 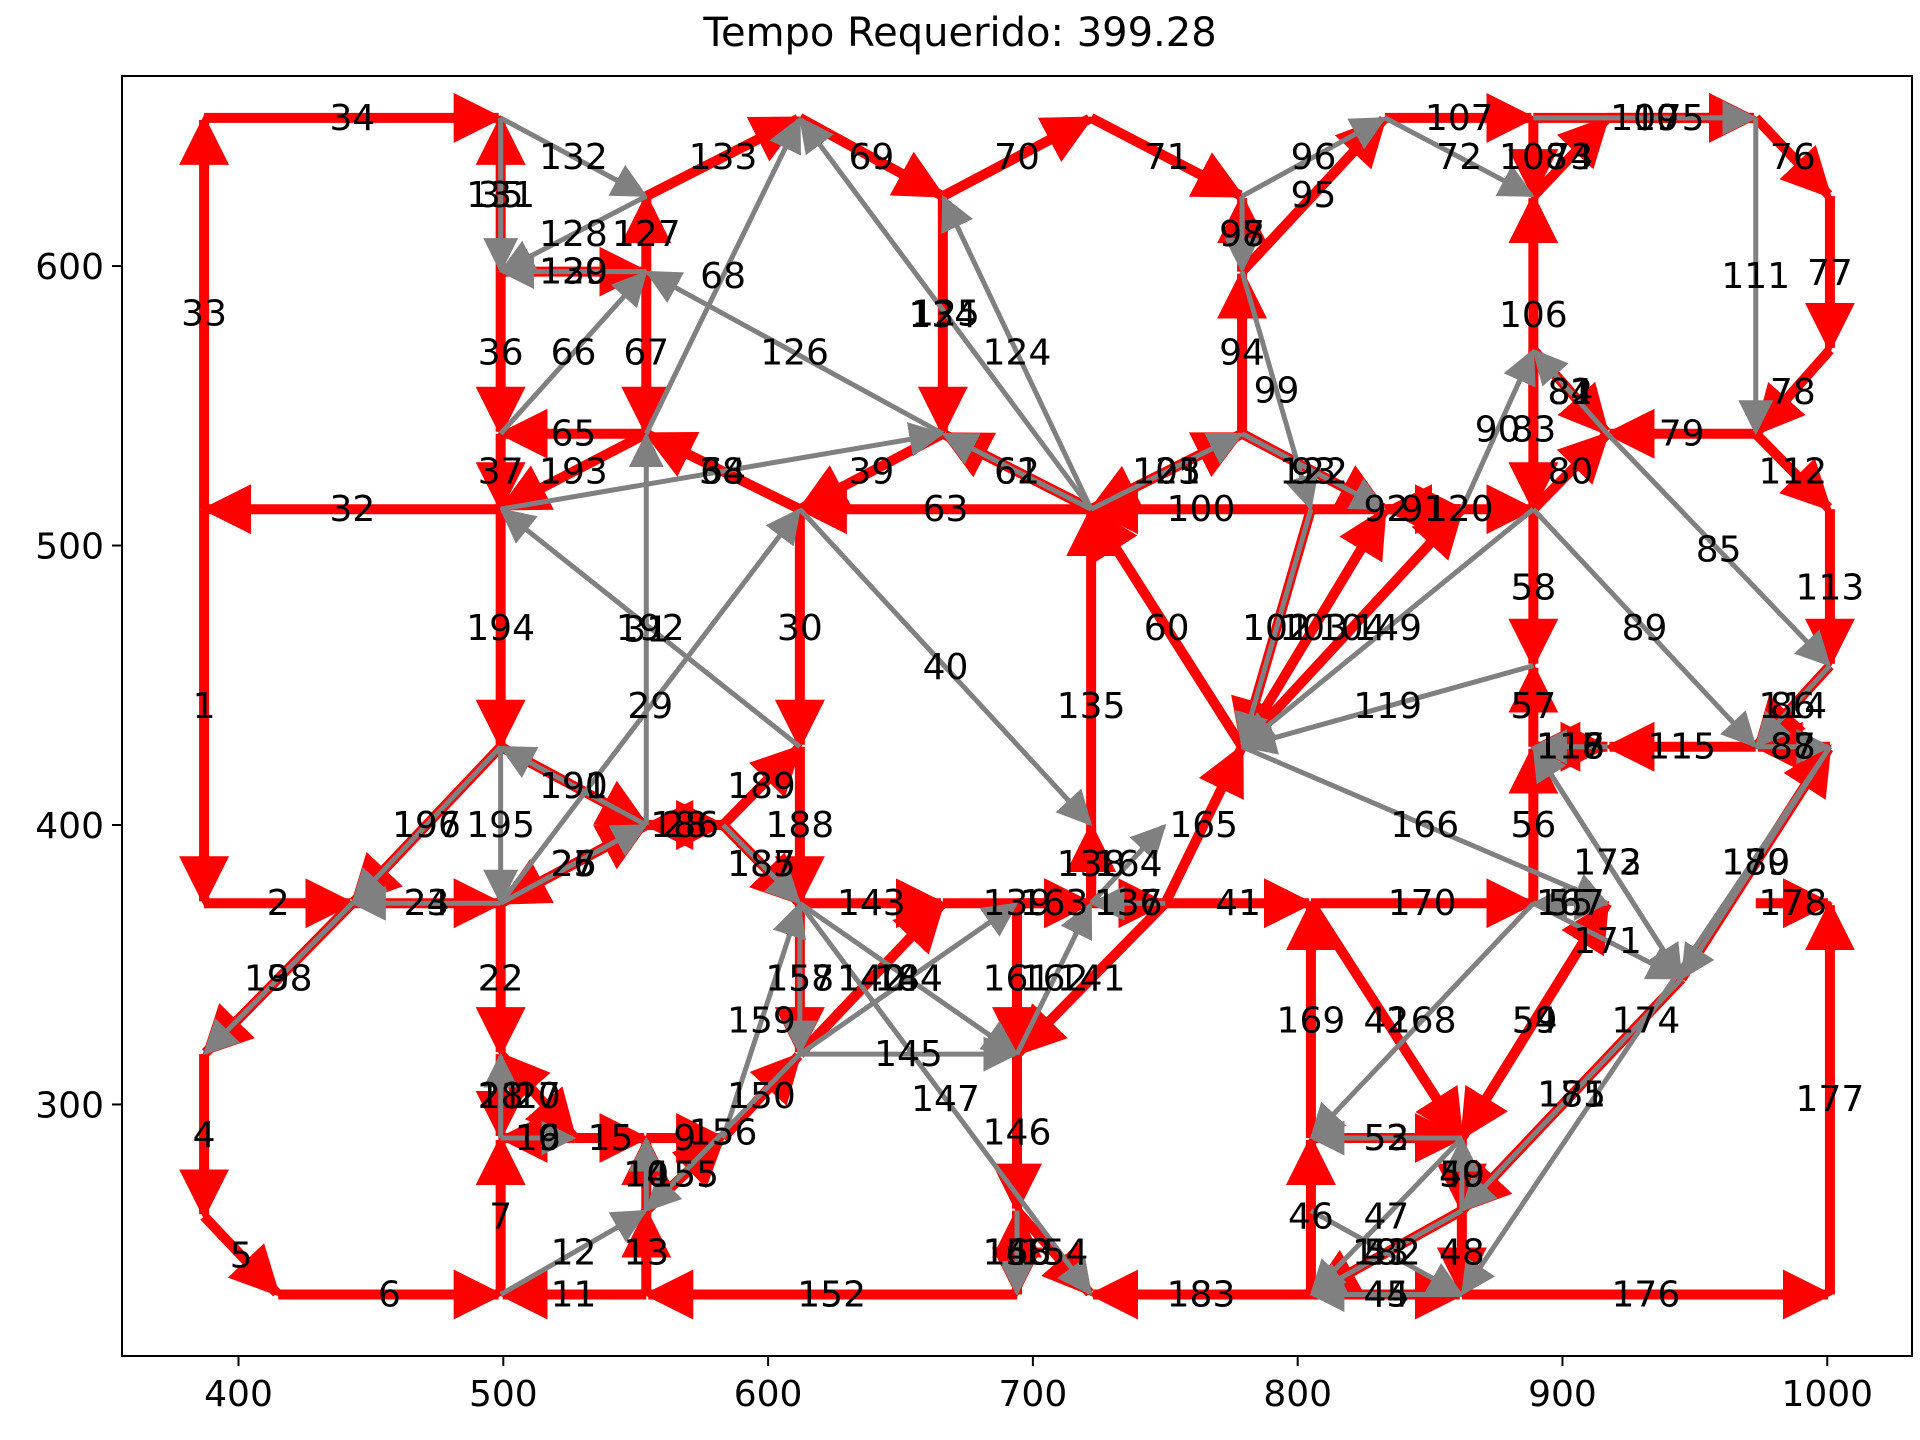 What do you see at coordinates (501, 1096) in the screenshot?
I see `edge-label-18: 18` at bounding box center [501, 1096].